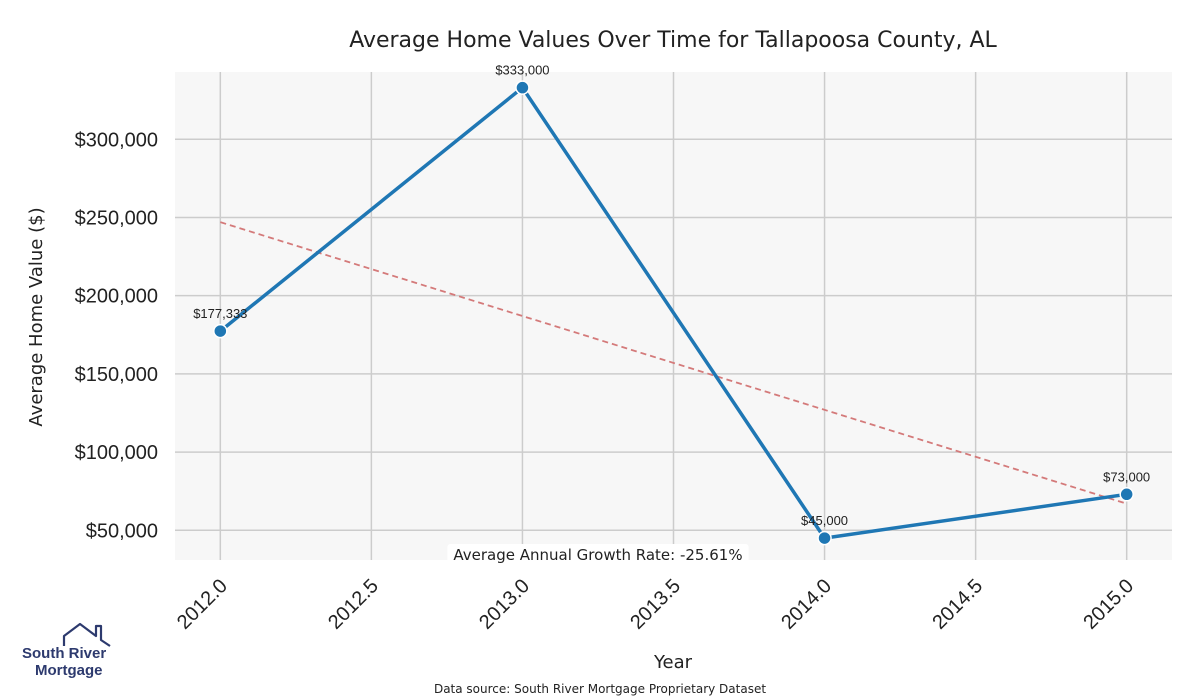  What do you see at coordinates (220, 313) in the screenshot?
I see `data-label: $177,333` at bounding box center [220, 313].